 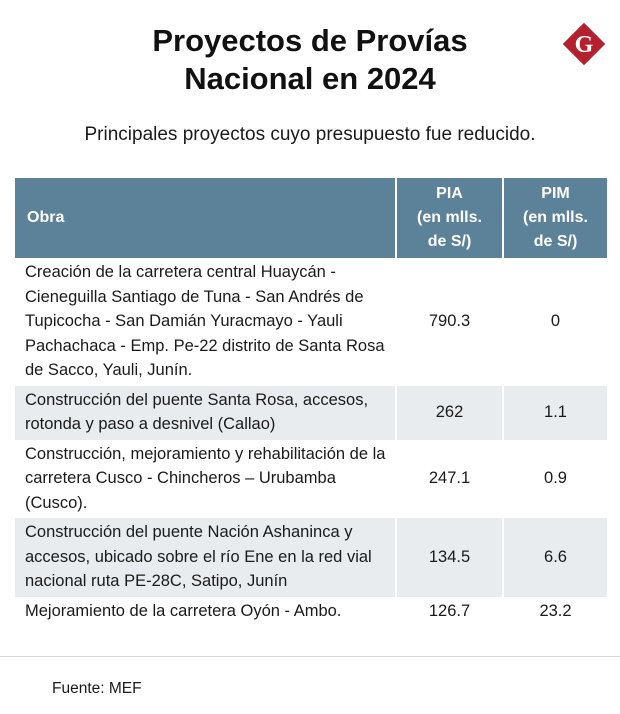 What do you see at coordinates (310, 40) in the screenshot?
I see `title-line-1: Proyectos de Provías` at bounding box center [310, 40].